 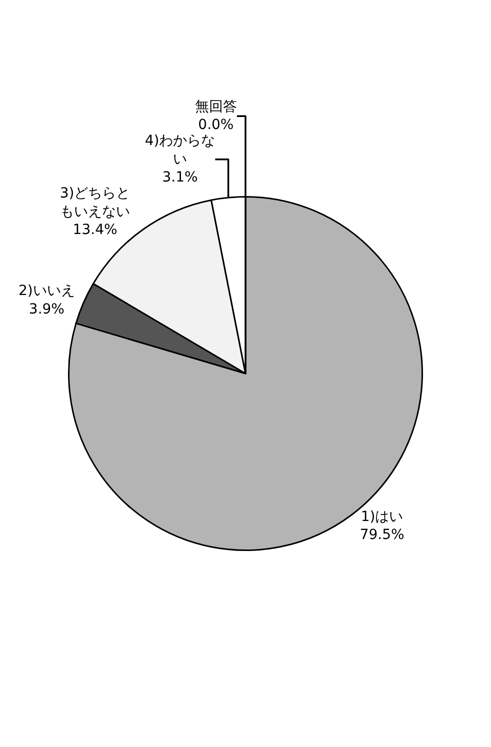 I want to click on data-label: 13.4%, so click(x=95, y=230).